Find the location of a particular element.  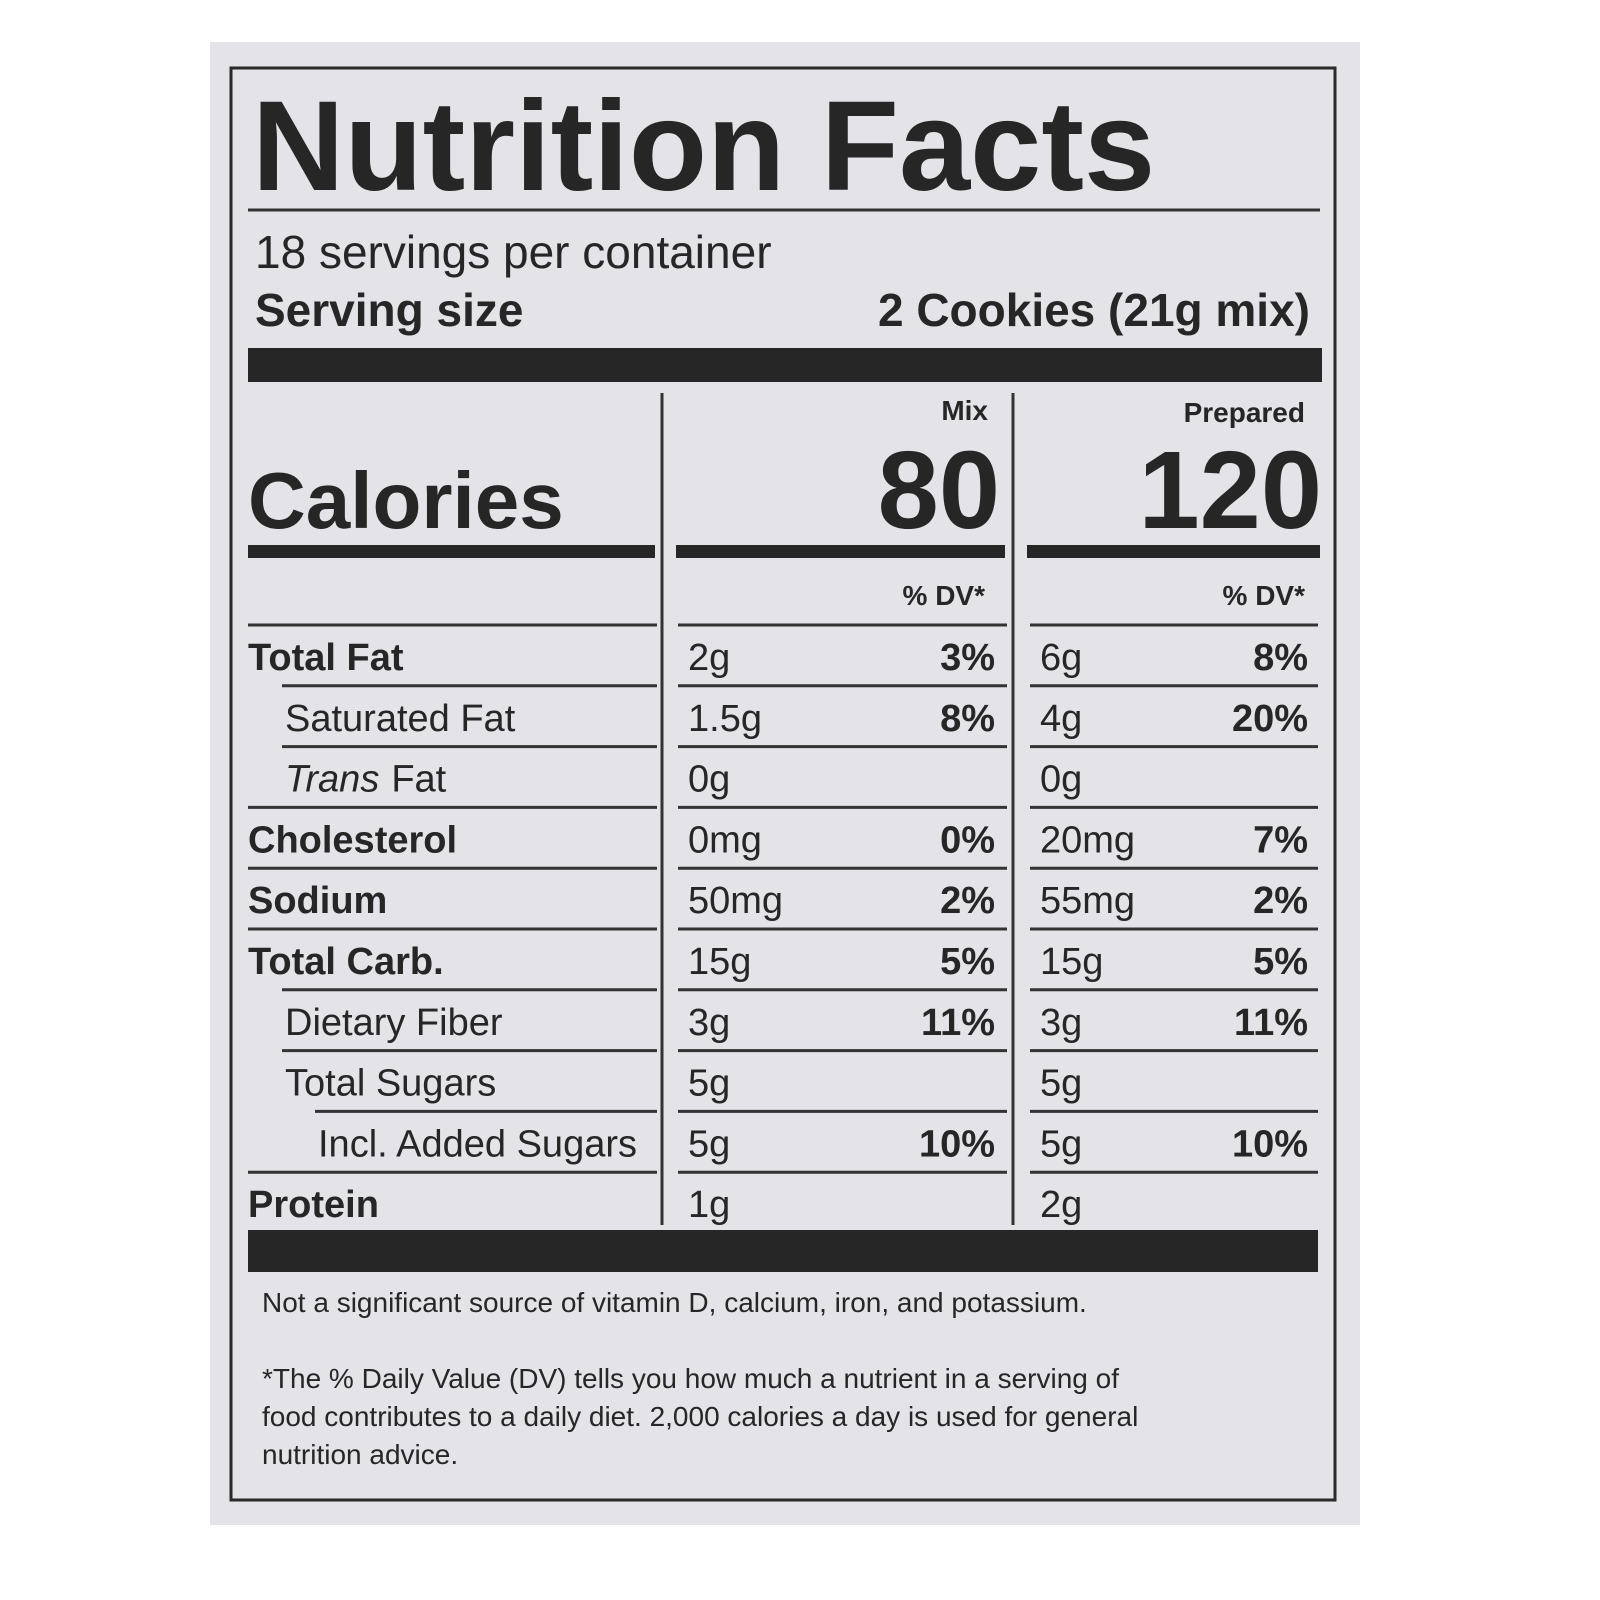

nutrient-name: Incl. Added Sugars is located at coordinates (477, 1144).